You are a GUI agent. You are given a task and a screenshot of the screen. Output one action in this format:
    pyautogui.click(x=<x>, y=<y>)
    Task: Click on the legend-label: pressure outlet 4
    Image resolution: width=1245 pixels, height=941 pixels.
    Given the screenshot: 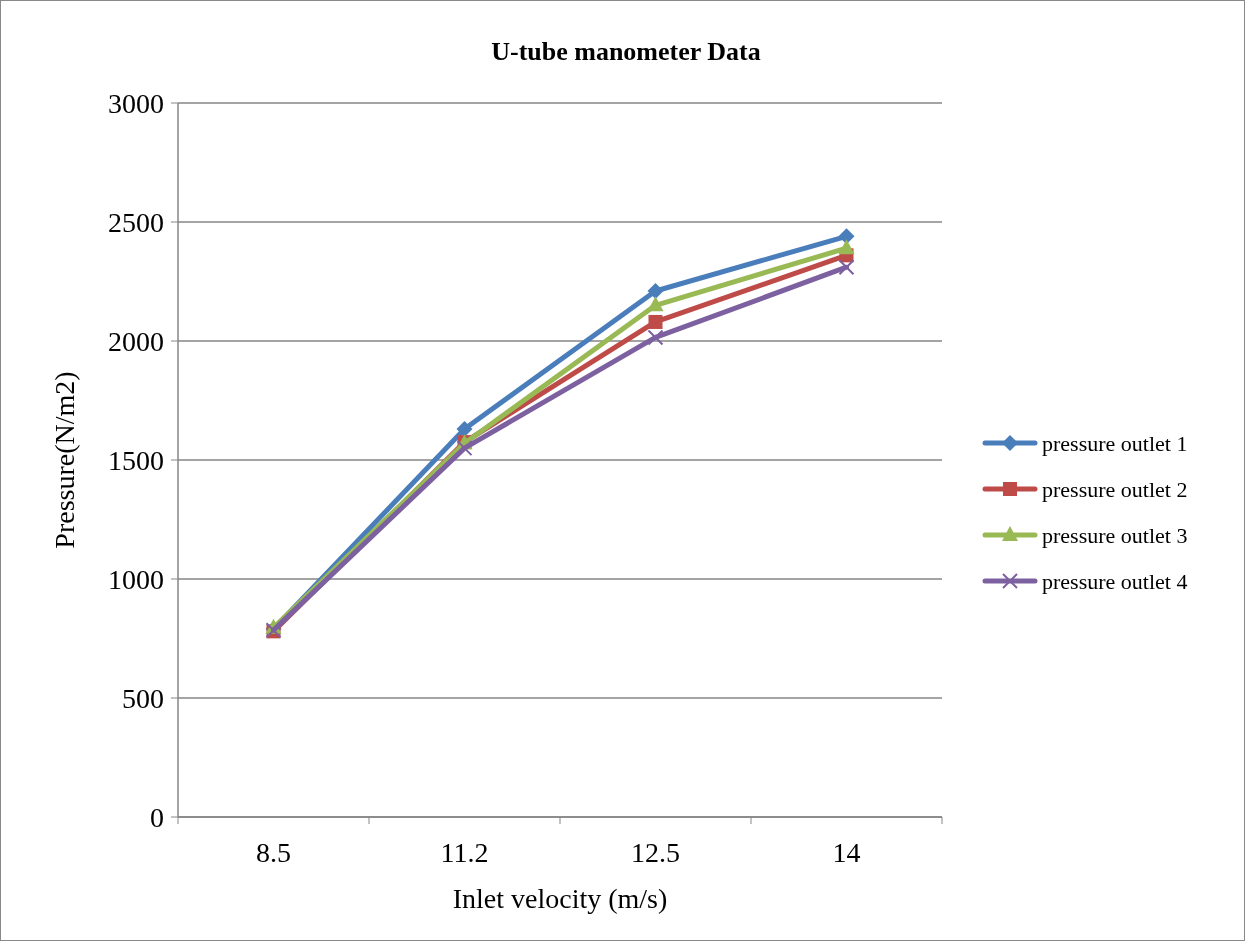 What is the action you would take?
    pyautogui.click(x=1115, y=581)
    